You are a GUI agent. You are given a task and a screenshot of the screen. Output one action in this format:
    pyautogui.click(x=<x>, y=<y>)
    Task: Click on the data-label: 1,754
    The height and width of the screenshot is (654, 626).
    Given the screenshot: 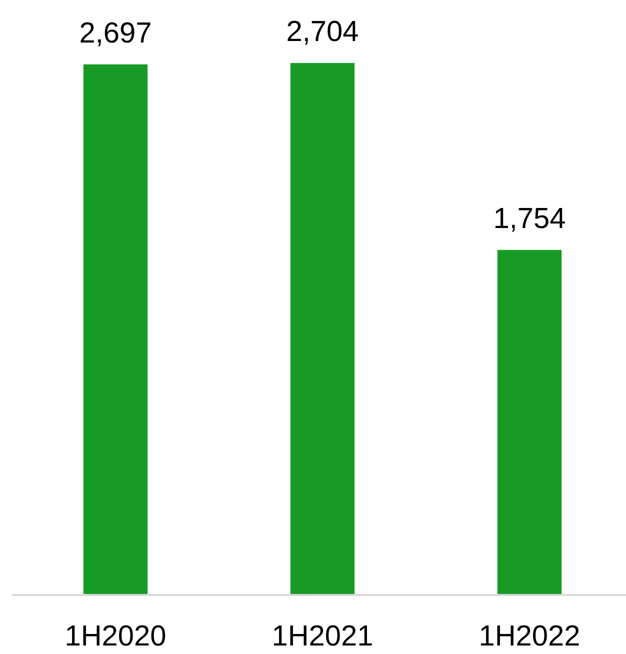 What is the action you would take?
    pyautogui.click(x=529, y=218)
    